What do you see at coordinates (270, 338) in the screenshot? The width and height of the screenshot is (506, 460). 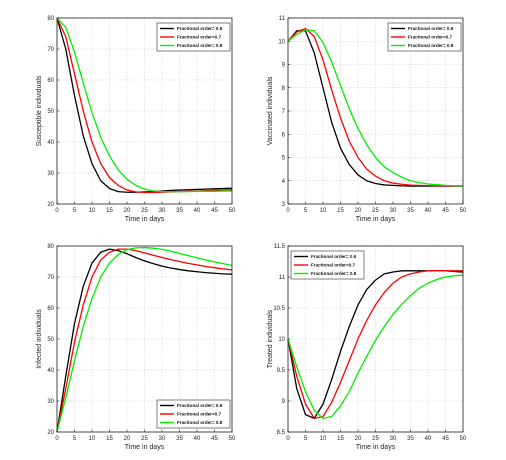 I see `y-axis-label: Treated individuals` at bounding box center [270, 338].